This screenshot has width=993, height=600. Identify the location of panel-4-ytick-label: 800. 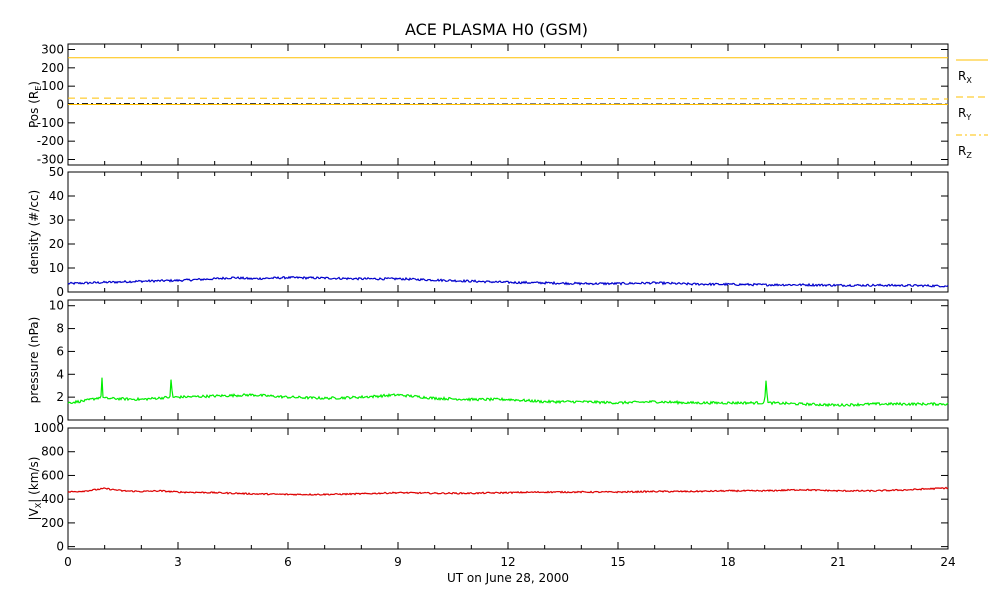
(52, 452).